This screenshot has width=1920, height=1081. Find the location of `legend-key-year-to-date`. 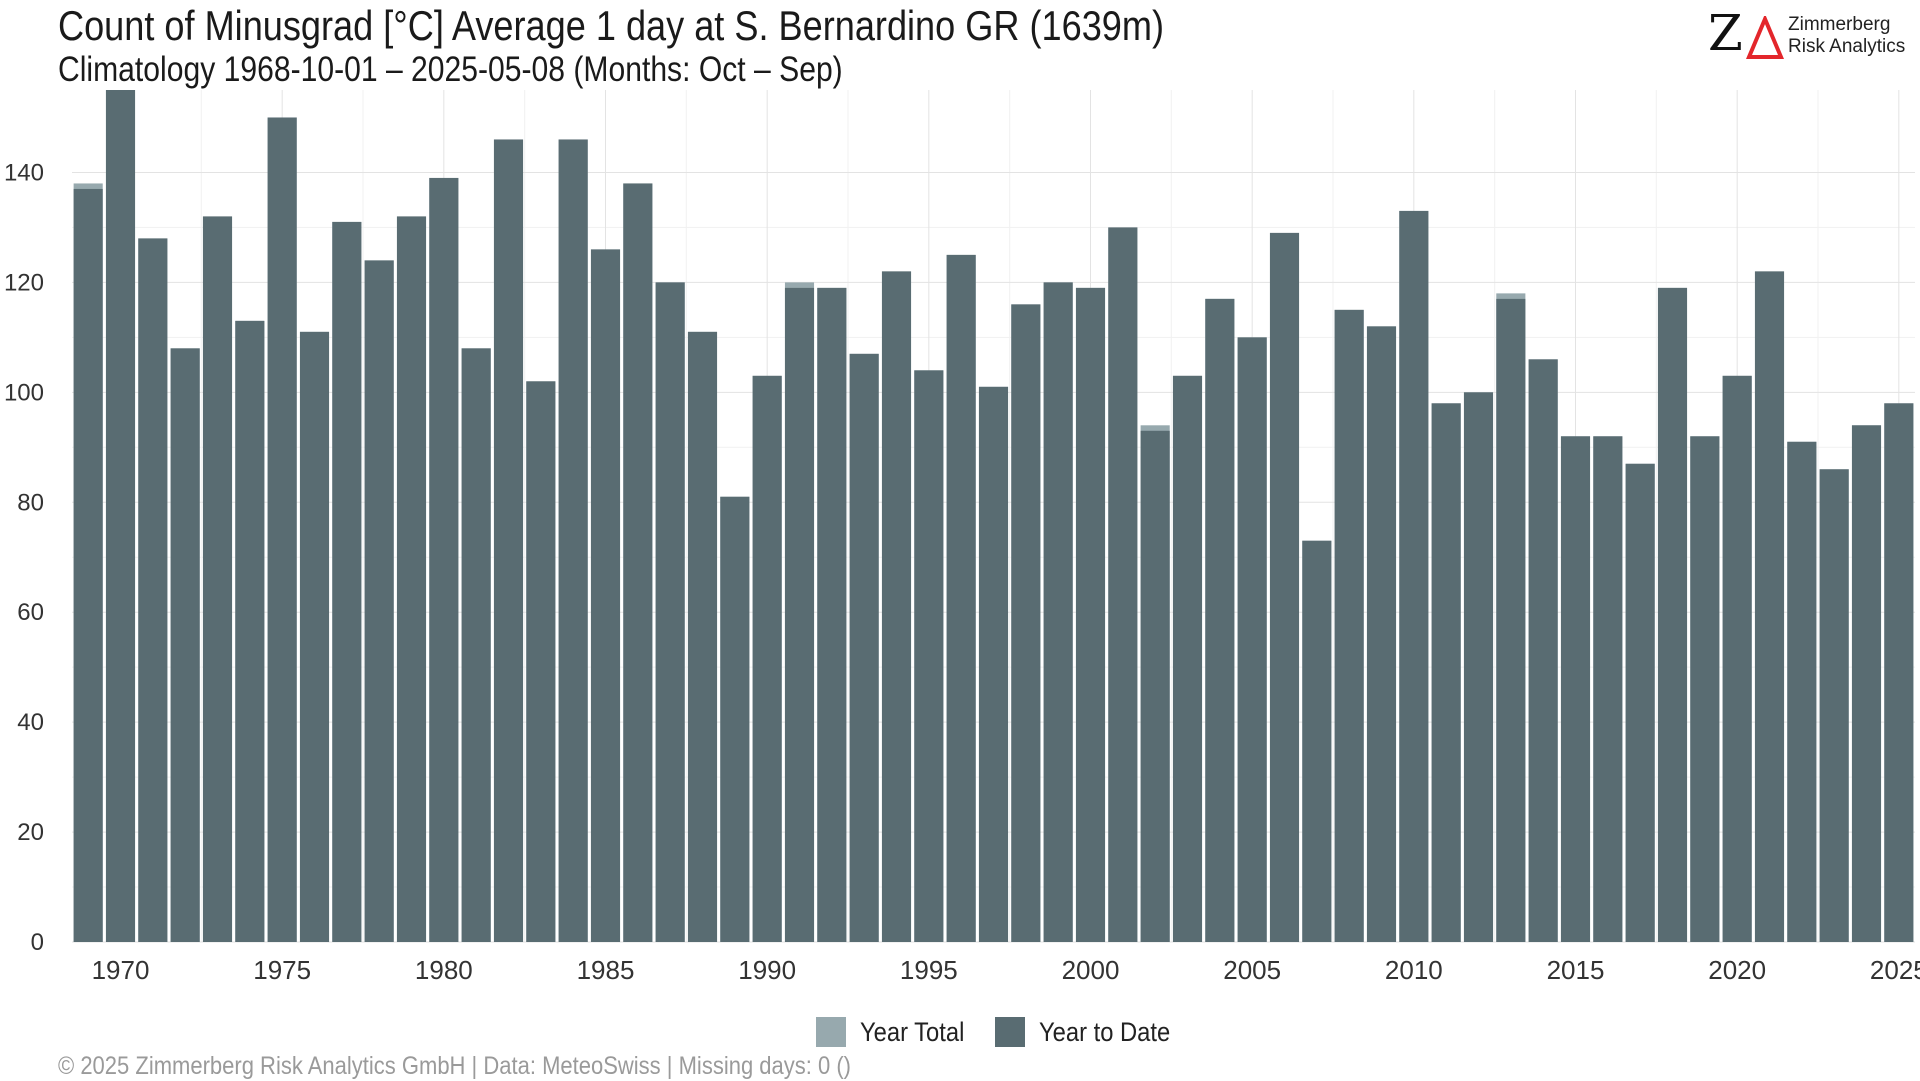

legend-key-year-to-date is located at coordinates (1009, 1032).